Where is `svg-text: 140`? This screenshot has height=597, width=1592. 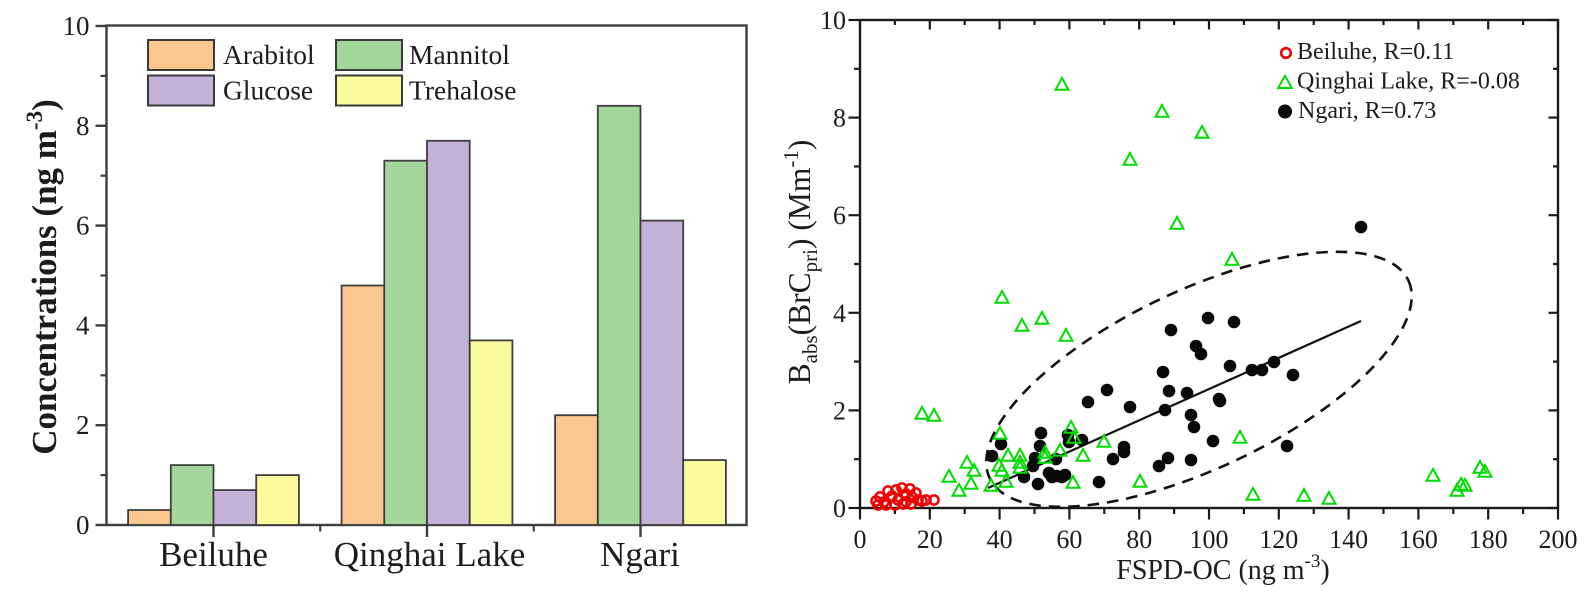
svg-text: 140 is located at coordinates (1348, 539).